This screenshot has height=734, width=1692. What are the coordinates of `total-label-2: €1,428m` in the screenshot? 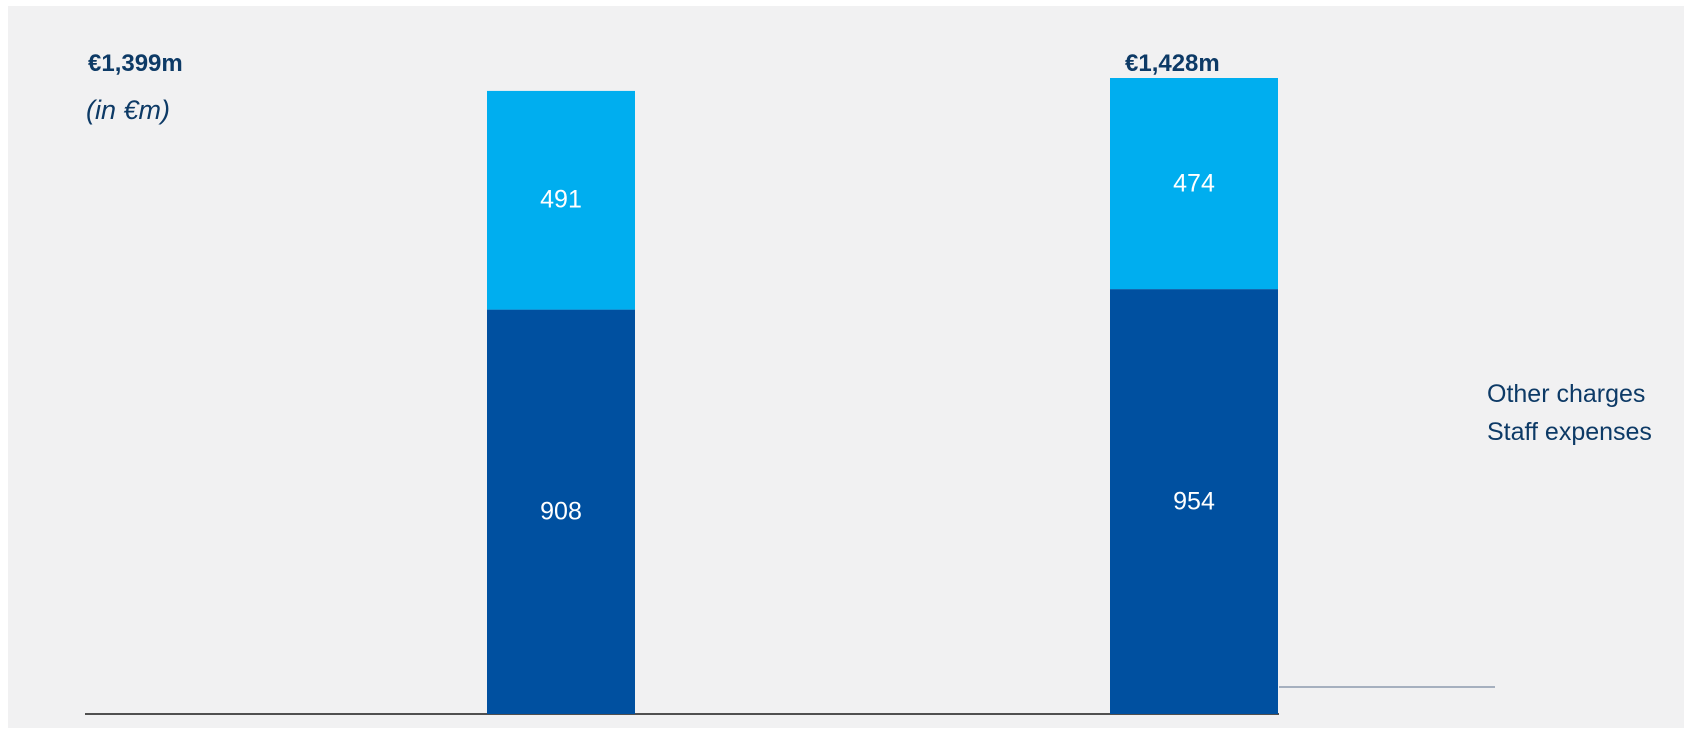 It's located at (1172, 63).